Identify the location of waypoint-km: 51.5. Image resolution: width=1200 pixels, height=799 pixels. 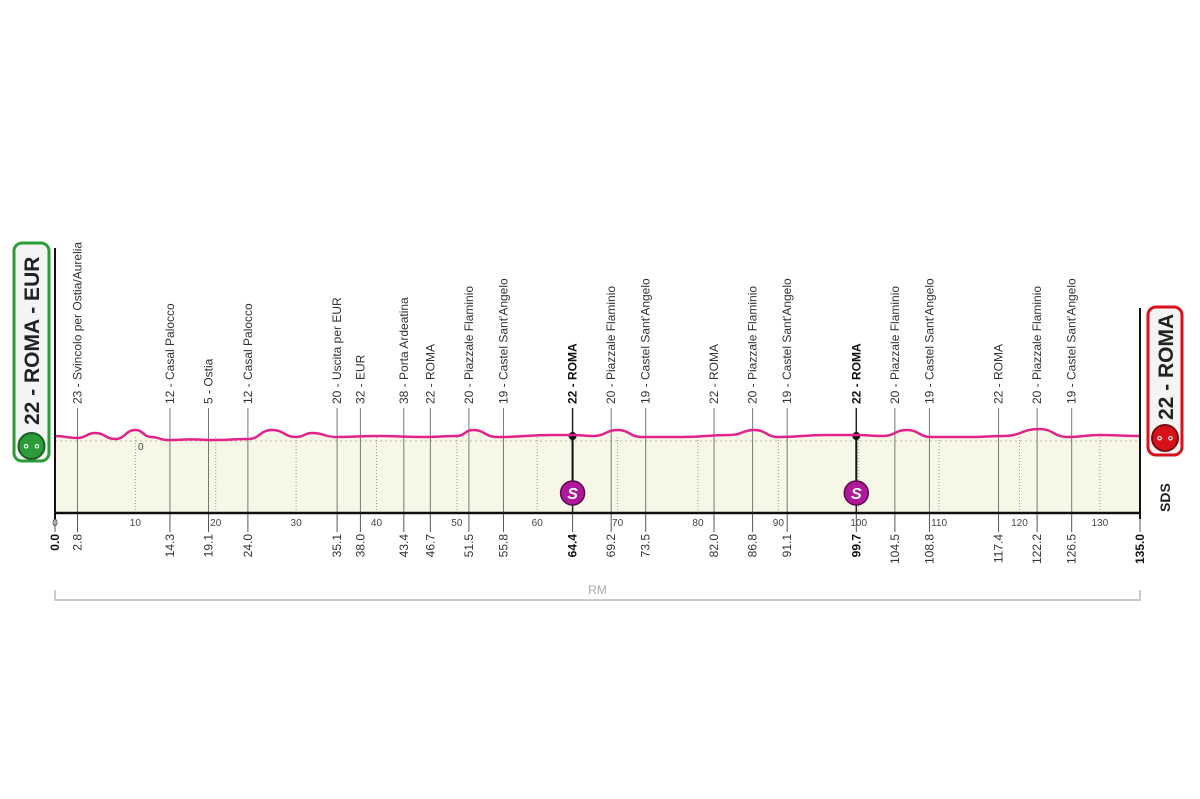
(469, 546).